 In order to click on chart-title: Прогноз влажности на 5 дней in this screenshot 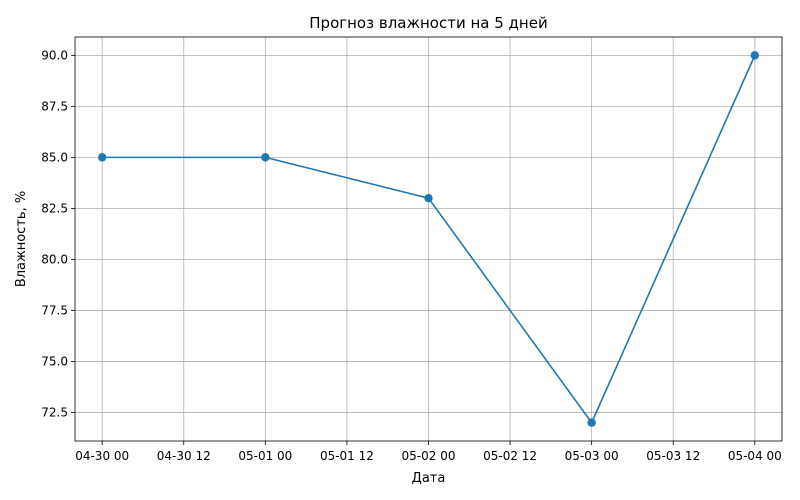, I will do `click(428, 23)`.